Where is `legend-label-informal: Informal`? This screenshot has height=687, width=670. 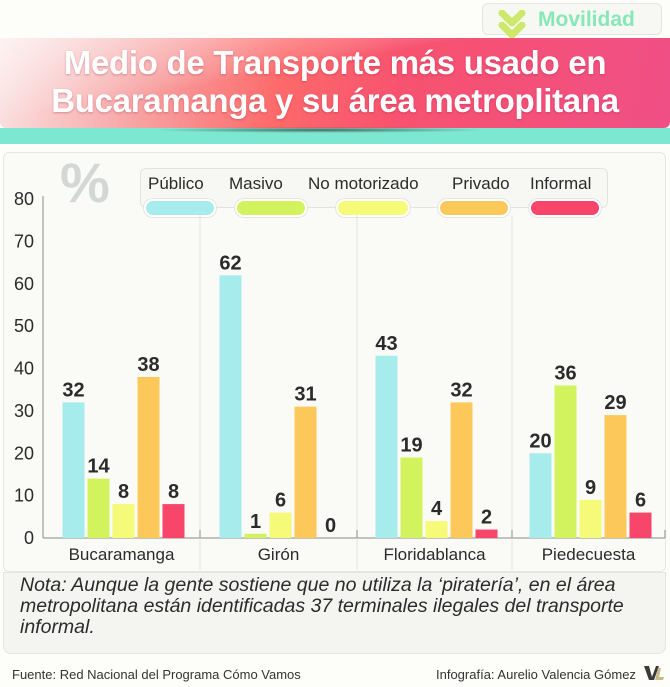 legend-label-informal: Informal is located at coordinates (561, 183).